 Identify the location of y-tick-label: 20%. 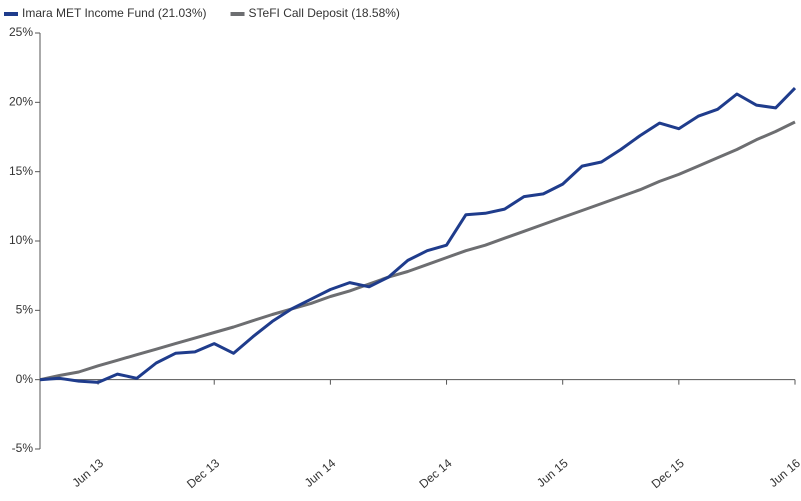
(21, 102).